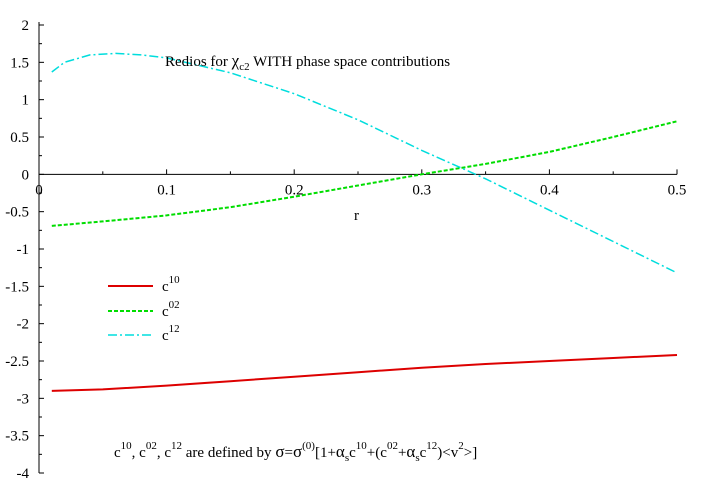 This screenshot has width=714, height=500. Describe the element at coordinates (39, 190) in the screenshot. I see `x-tick-label: 0` at that location.